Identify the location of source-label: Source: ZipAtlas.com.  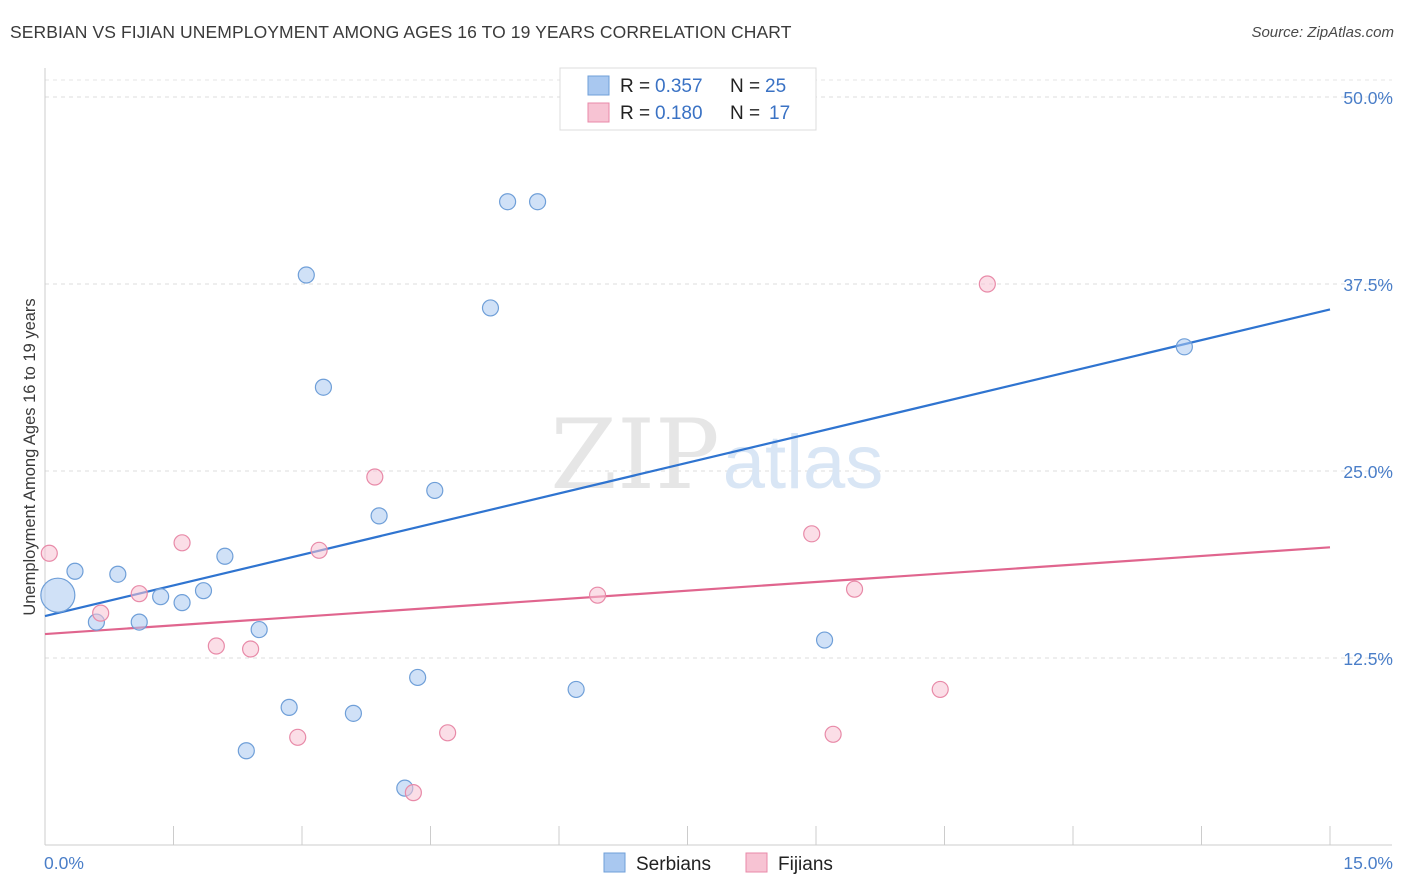
(1322, 32).